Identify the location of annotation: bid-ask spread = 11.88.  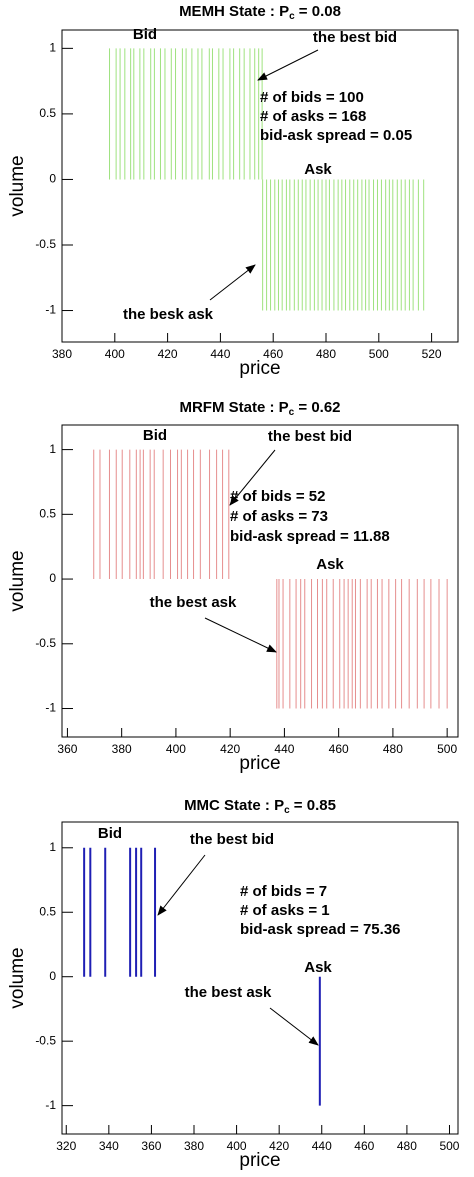
(310, 536).